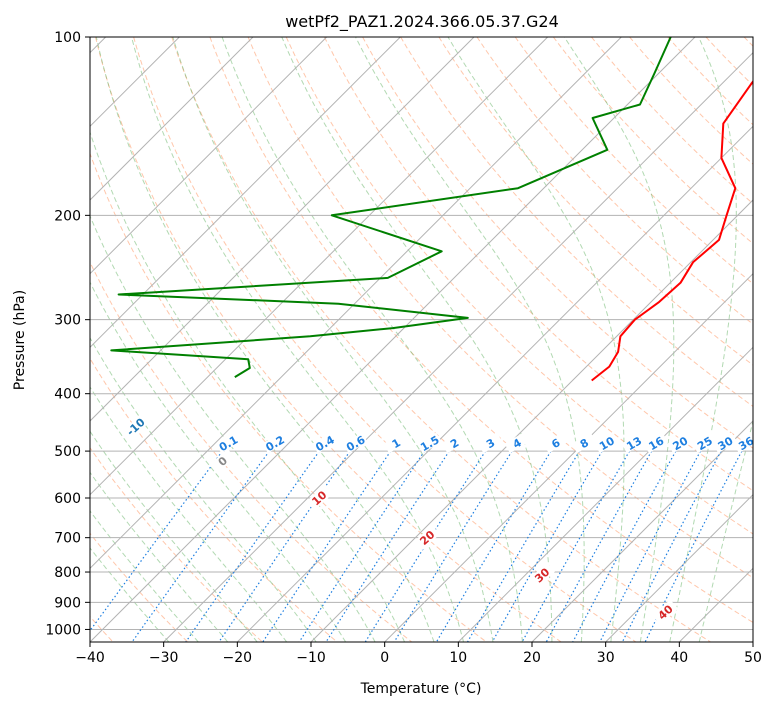 The image size is (775, 708). What do you see at coordinates (20, 340) in the screenshot?
I see `y-axis-label: Pressure (hPa)` at bounding box center [20, 340].